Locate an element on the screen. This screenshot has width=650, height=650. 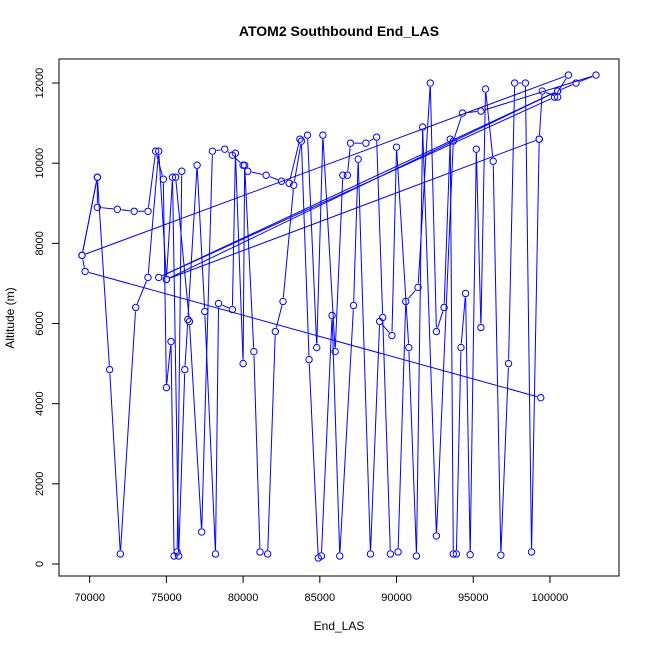
chart-title: ATOM2 Southbound End_LAS is located at coordinates (339, 31).